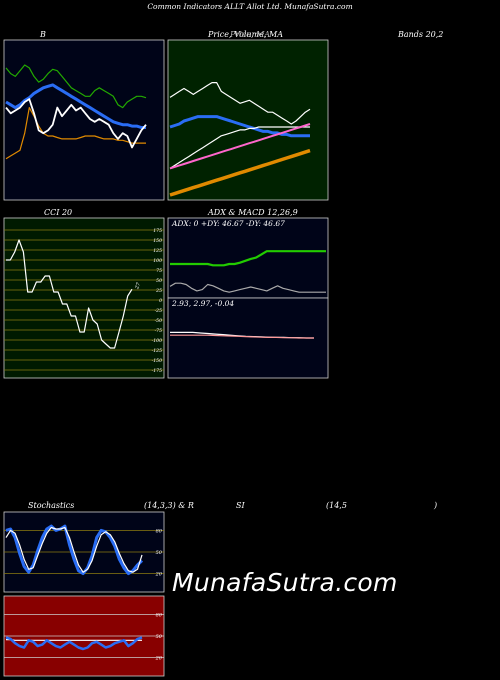 The width and height of the screenshot is (500, 680). Describe the element at coordinates (157, 261) in the screenshot. I see `cci-tick-label: 100` at that location.